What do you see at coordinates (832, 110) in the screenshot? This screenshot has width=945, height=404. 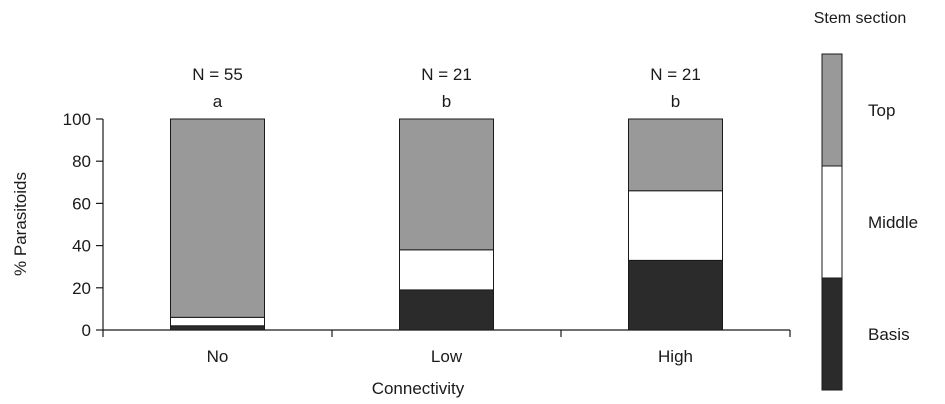 I see `legend-swatch-top` at bounding box center [832, 110].